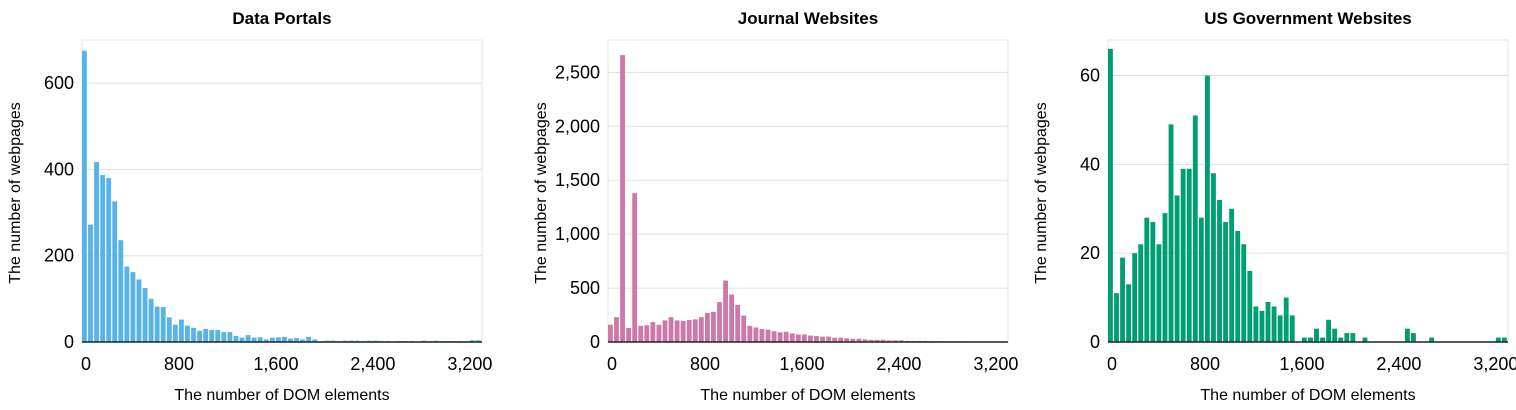  I want to click on y-tick-label: 2,000, so click(577, 126).